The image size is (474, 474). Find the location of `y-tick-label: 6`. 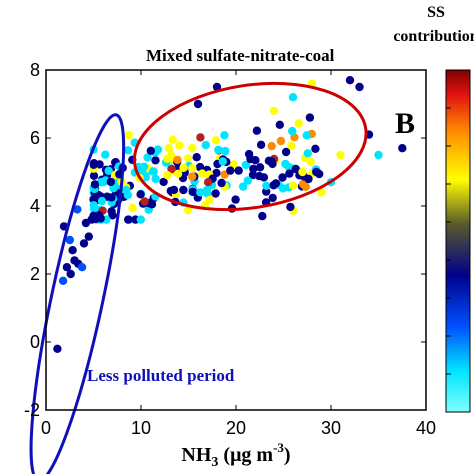

y-tick-label: 6 is located at coordinates (35, 138).